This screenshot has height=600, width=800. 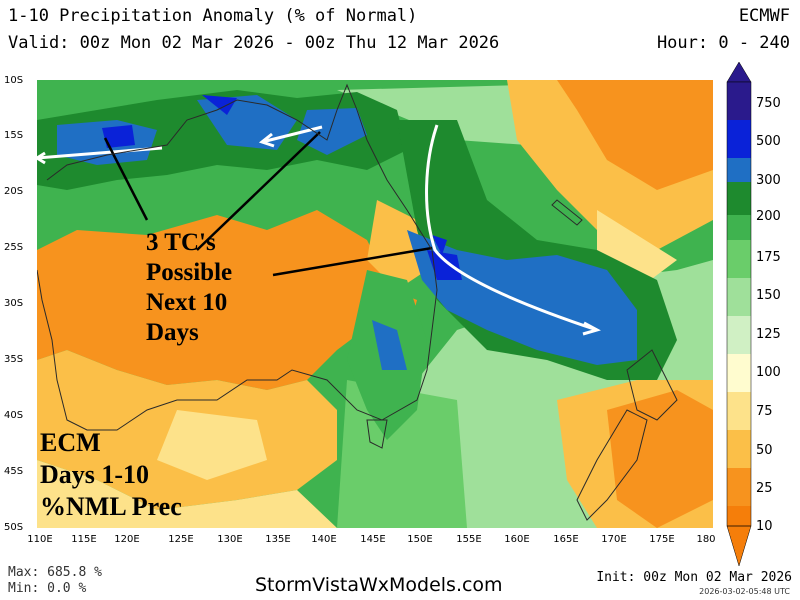 What do you see at coordinates (764, 16) in the screenshot?
I see `model-name: ECMWF` at bounding box center [764, 16].